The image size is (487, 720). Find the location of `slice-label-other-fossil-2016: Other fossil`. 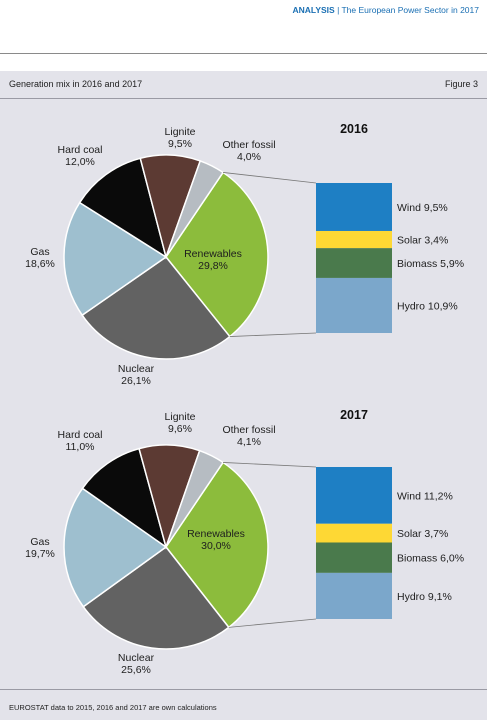

slice-label-other-fossil-2016: Other fossil is located at coordinates (248, 145).